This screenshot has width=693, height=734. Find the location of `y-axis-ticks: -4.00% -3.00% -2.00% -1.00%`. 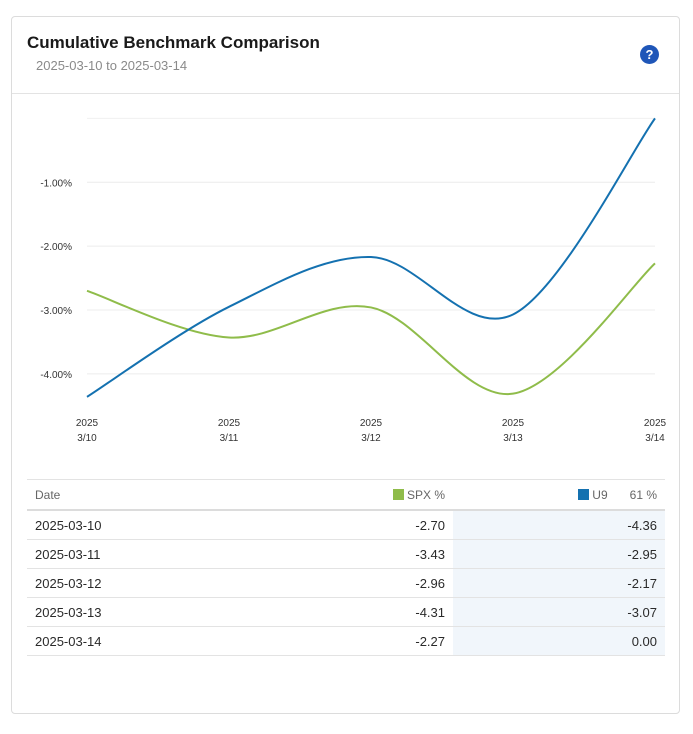

y-axis-ticks: -4.00% -3.00% -2.00% -1.00% is located at coordinates (56, 279).